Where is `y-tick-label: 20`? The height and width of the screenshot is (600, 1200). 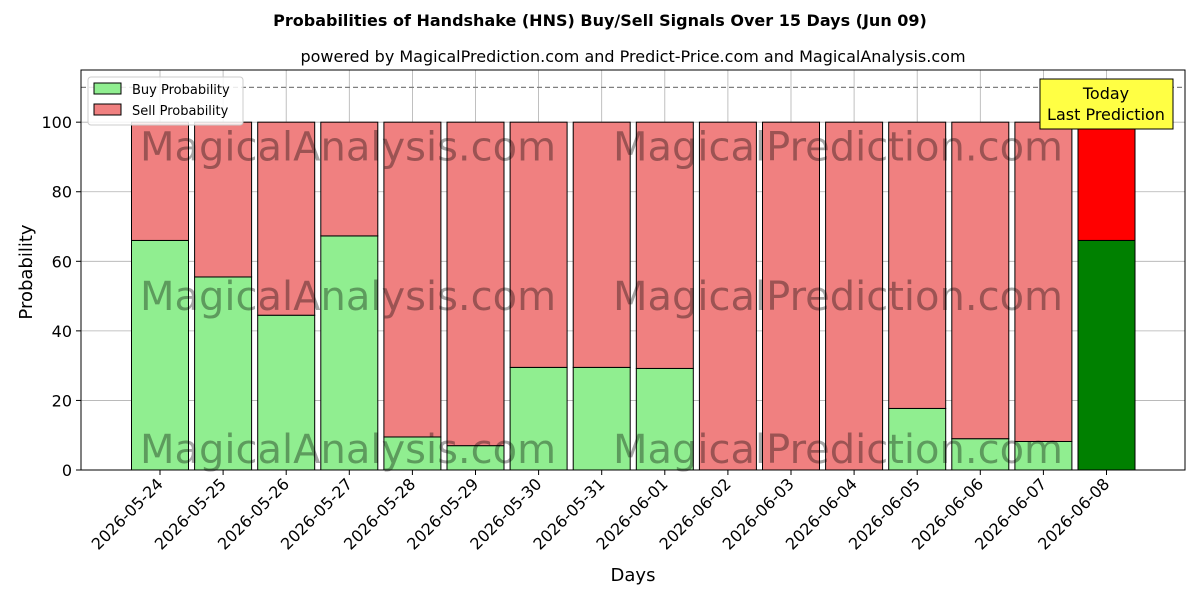 y-tick-label: 20 is located at coordinates (62, 400).